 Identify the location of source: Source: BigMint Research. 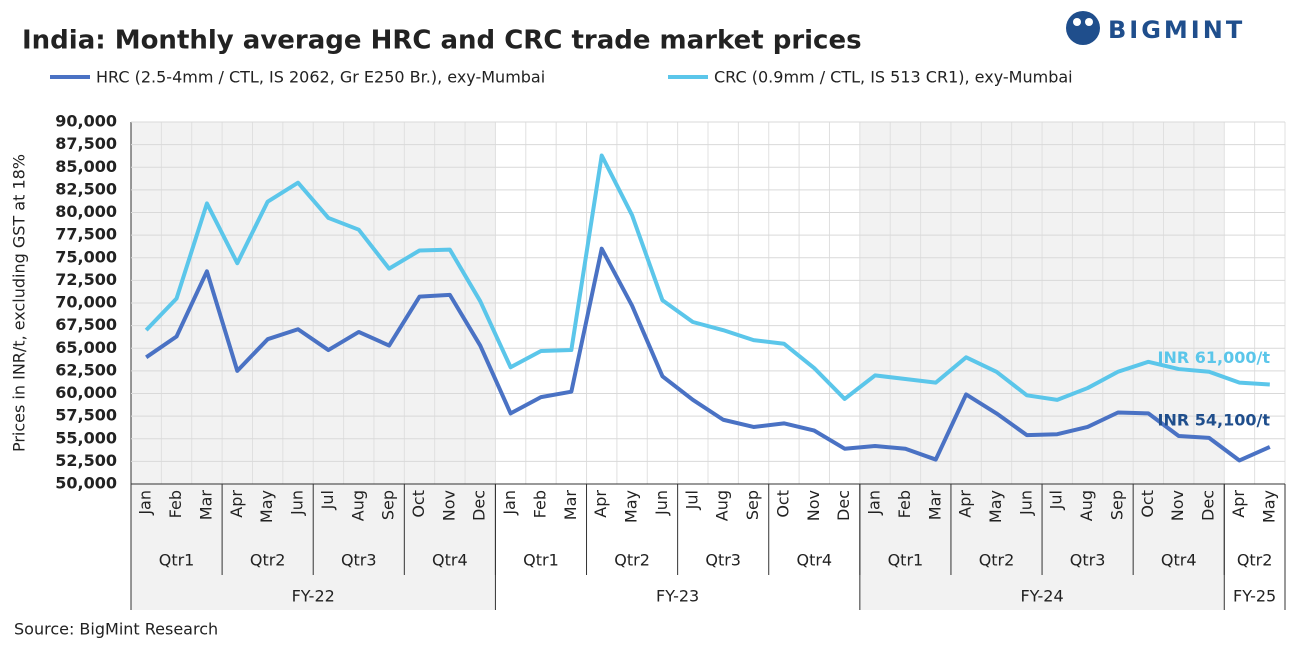
(116, 629).